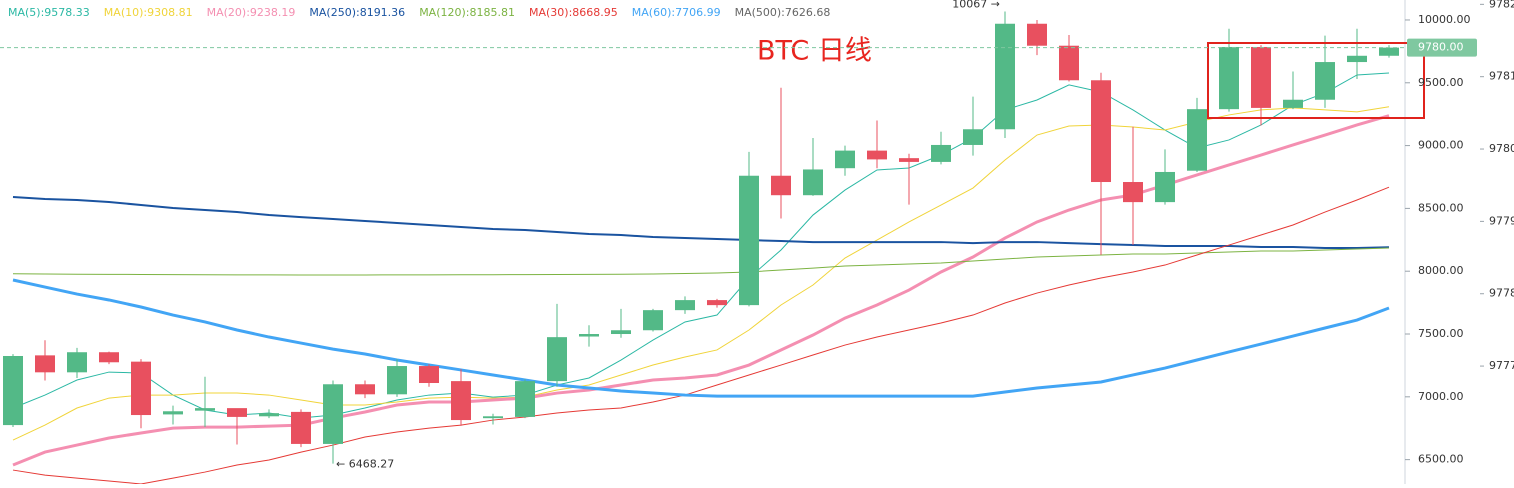 The image size is (1514, 488). What do you see at coordinates (1501, 148) in the screenshot?
I see `y2-tick-label: 9780` at bounding box center [1501, 148].